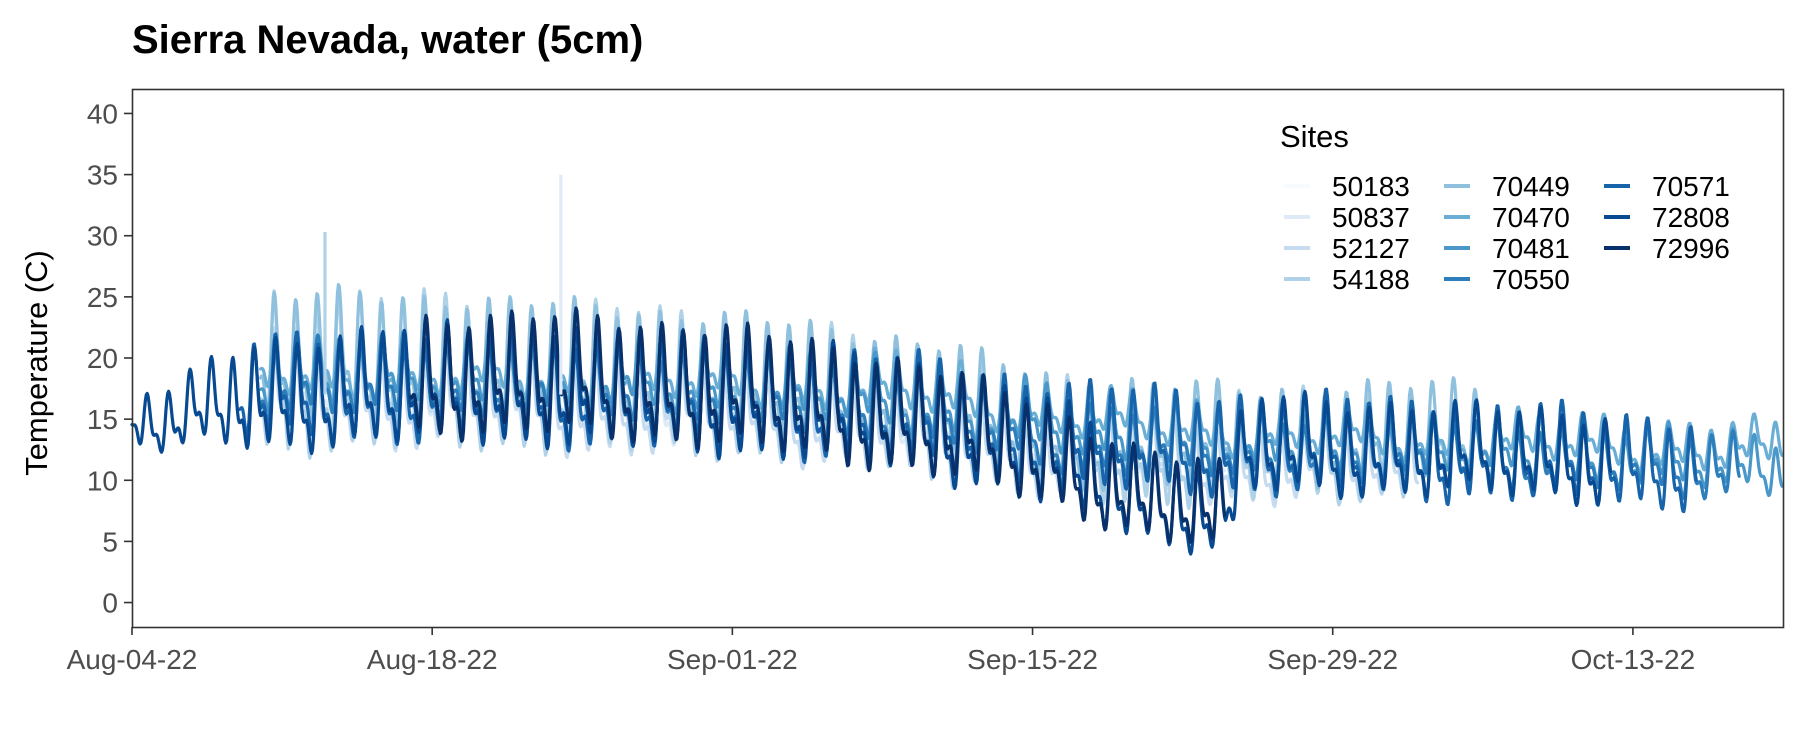  What do you see at coordinates (102, 297) in the screenshot?
I see `y-tick-label: 25` at bounding box center [102, 297].